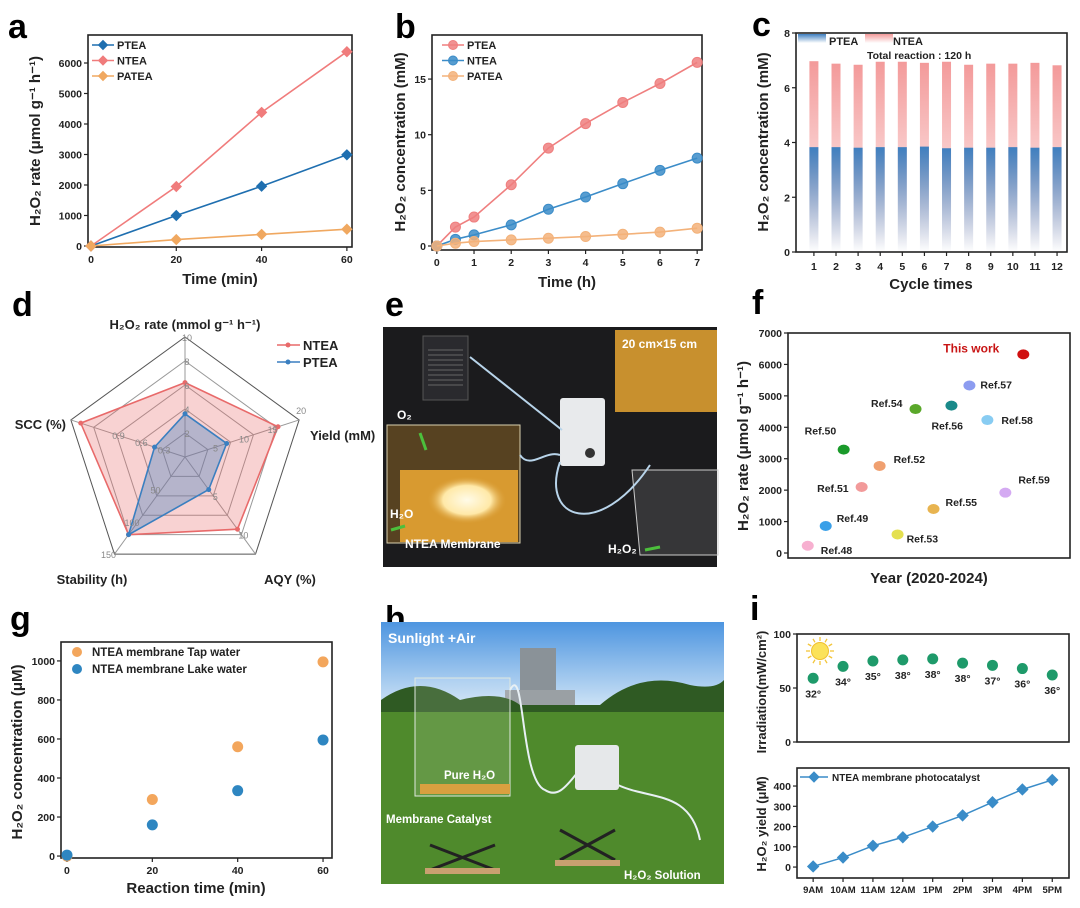 The image size is (1080, 908). I want to click on h2o-label: H₂O, so click(401, 514).